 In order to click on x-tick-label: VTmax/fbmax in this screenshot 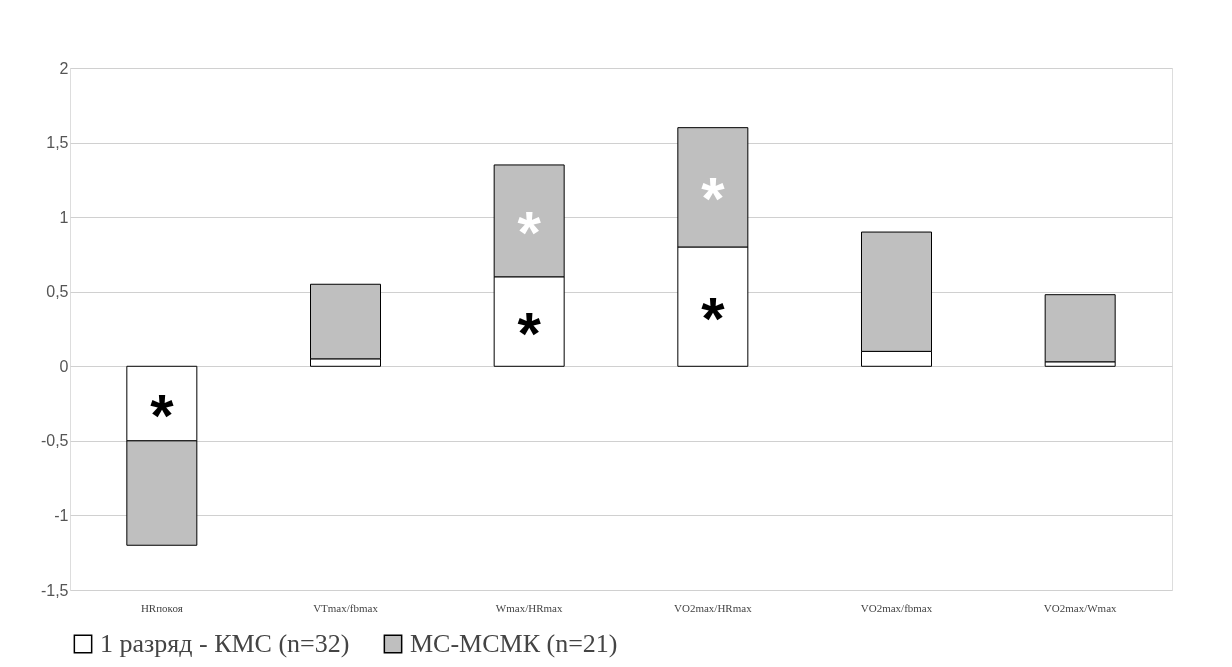, I will do `click(346, 607)`.